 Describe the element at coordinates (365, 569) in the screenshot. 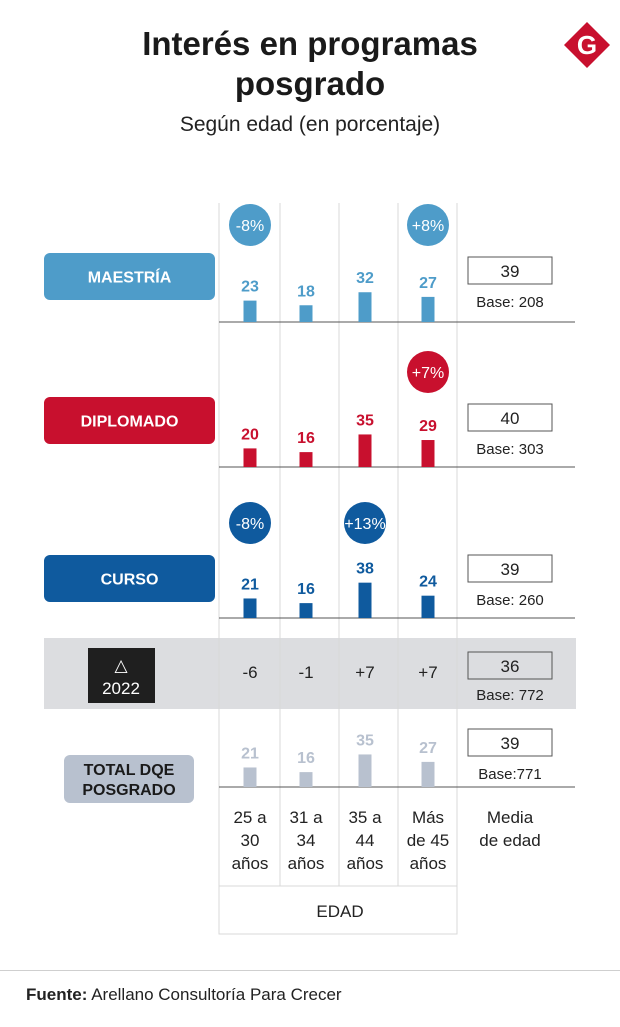

I see `curso-value-label: 38` at that location.